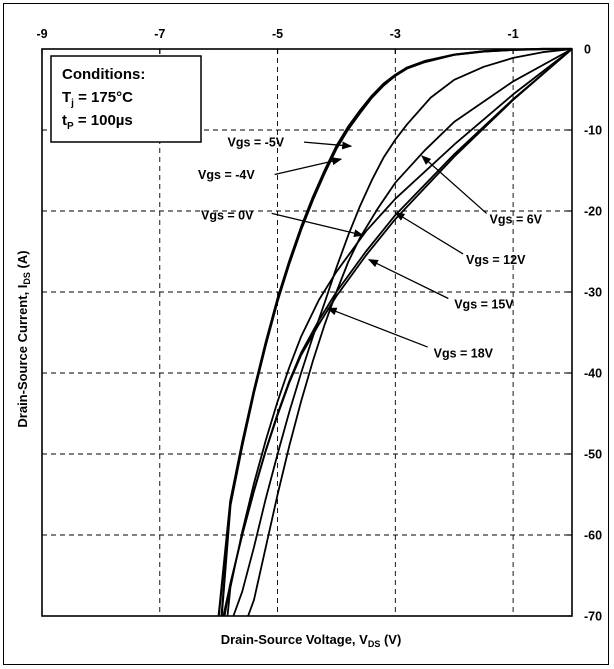 This screenshot has height=669, width=614. Describe the element at coordinates (64, 120) in the screenshot. I see `conditions-tp-main: t` at that location.